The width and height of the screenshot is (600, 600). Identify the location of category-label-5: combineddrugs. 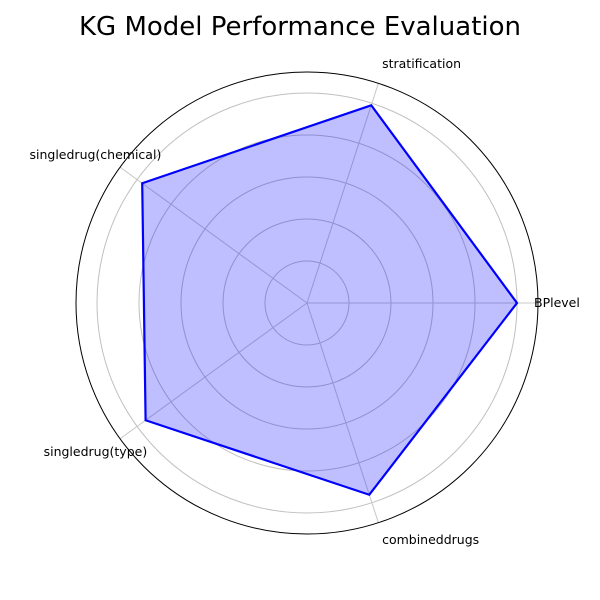
(430, 539).